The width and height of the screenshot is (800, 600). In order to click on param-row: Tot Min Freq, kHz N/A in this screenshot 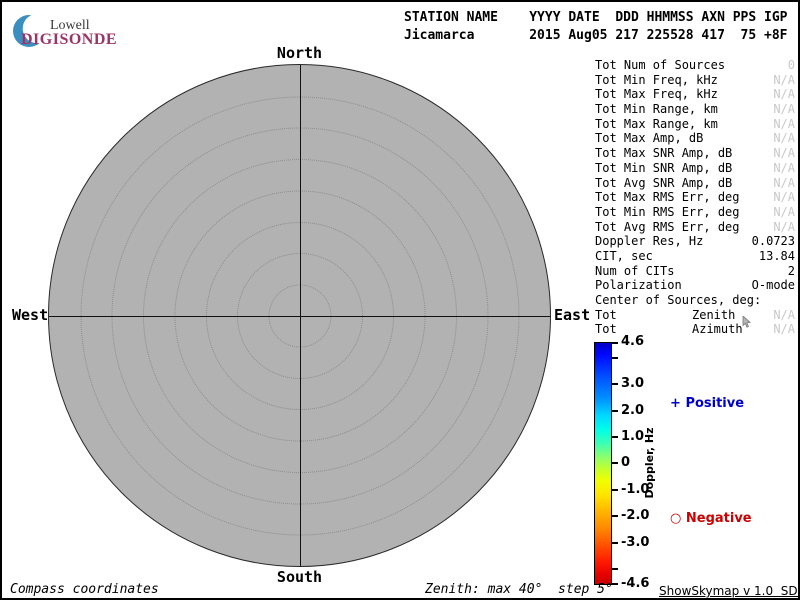, I will do `click(695, 80)`.